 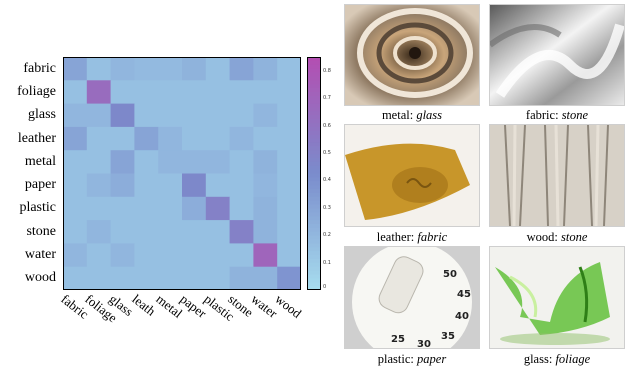 I want to click on column-label: leath, so click(x=144, y=305).